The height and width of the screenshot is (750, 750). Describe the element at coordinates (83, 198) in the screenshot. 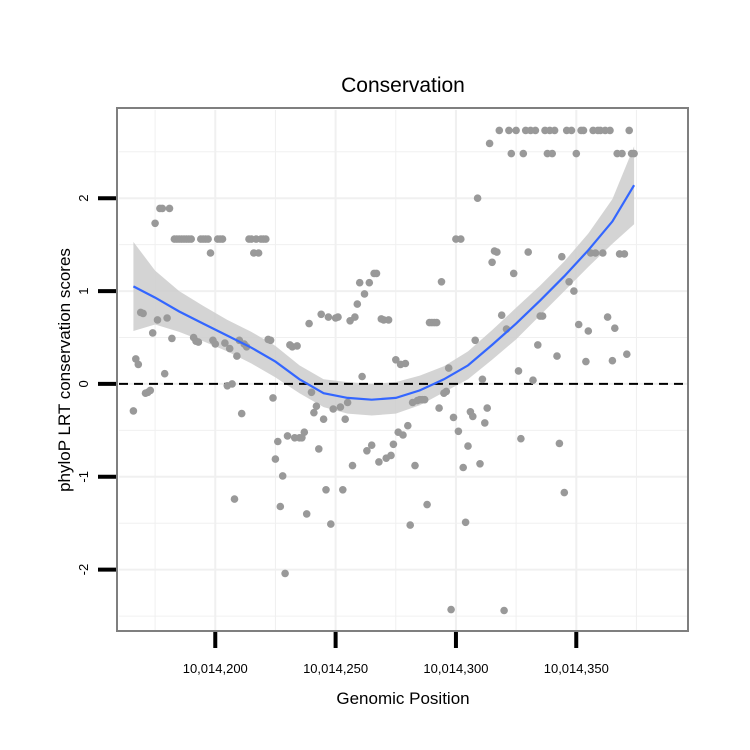

I see `y-tick-label: 2` at that location.